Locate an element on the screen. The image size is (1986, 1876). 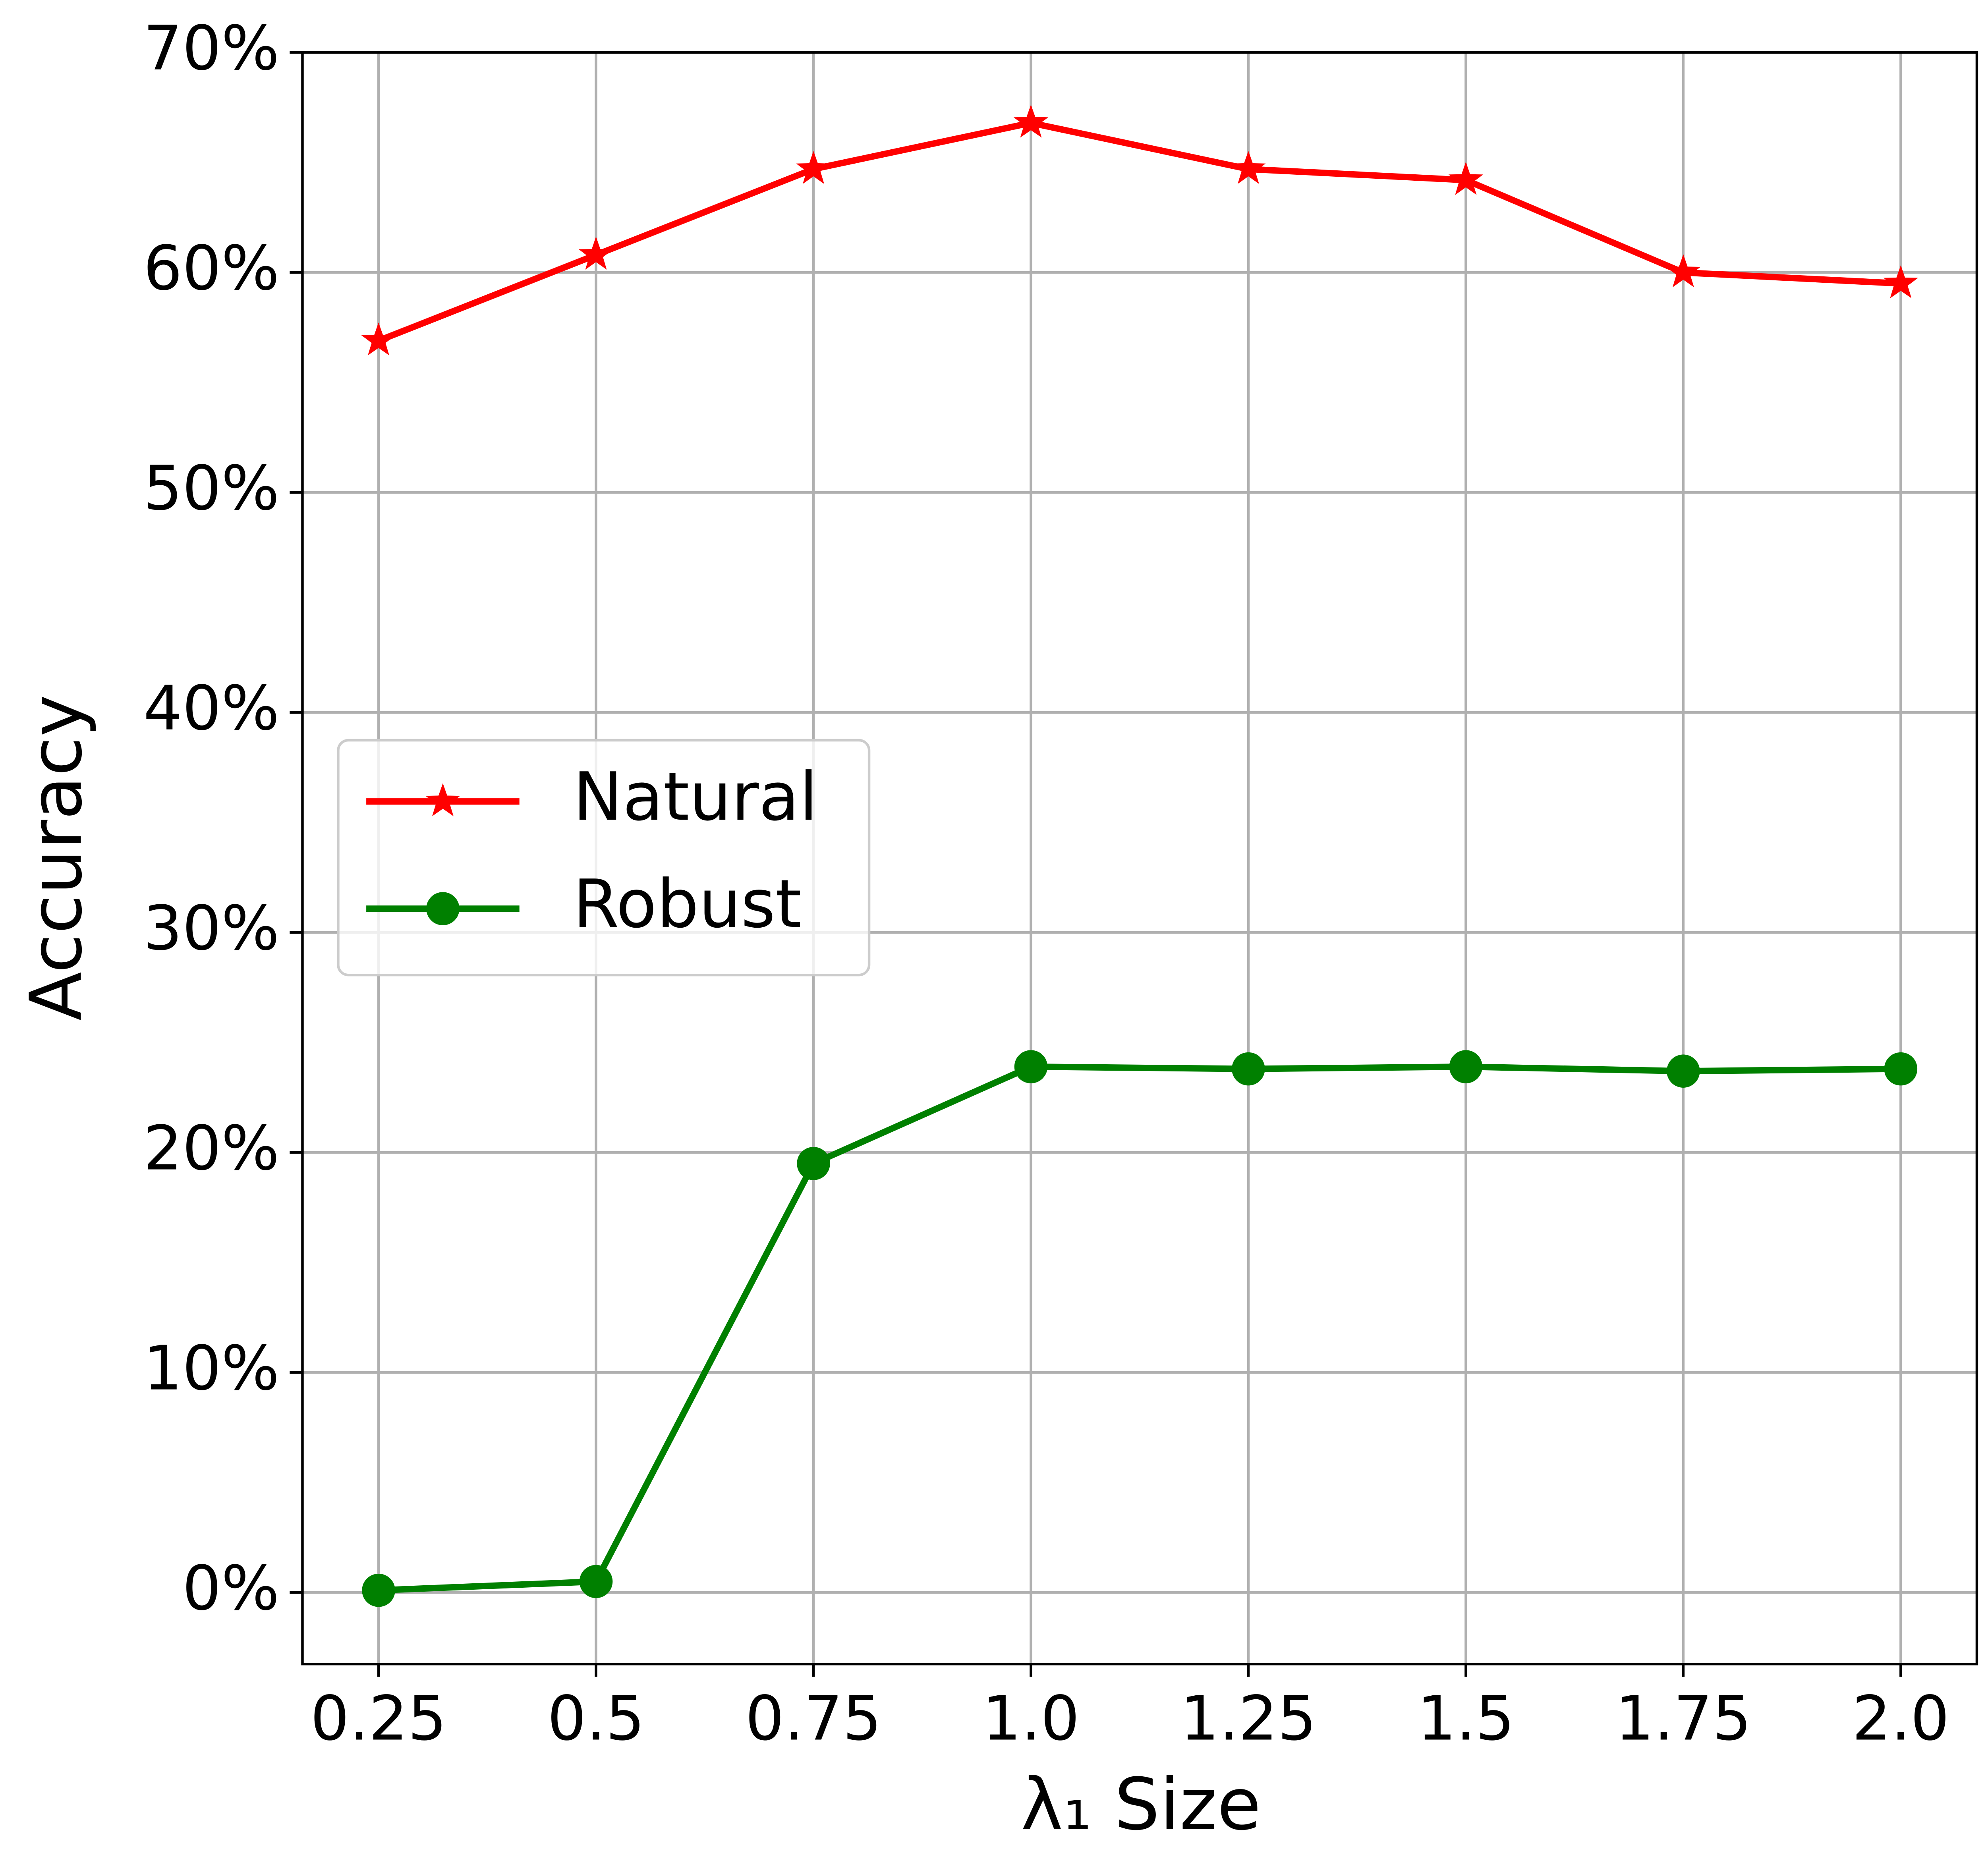
x-tick-label: 1.0 is located at coordinates (1031, 1719).